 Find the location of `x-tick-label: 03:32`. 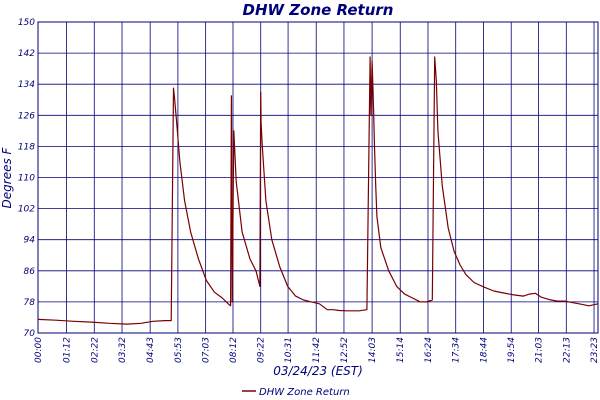

x-tick-label: 03:32 is located at coordinates (123, 350).